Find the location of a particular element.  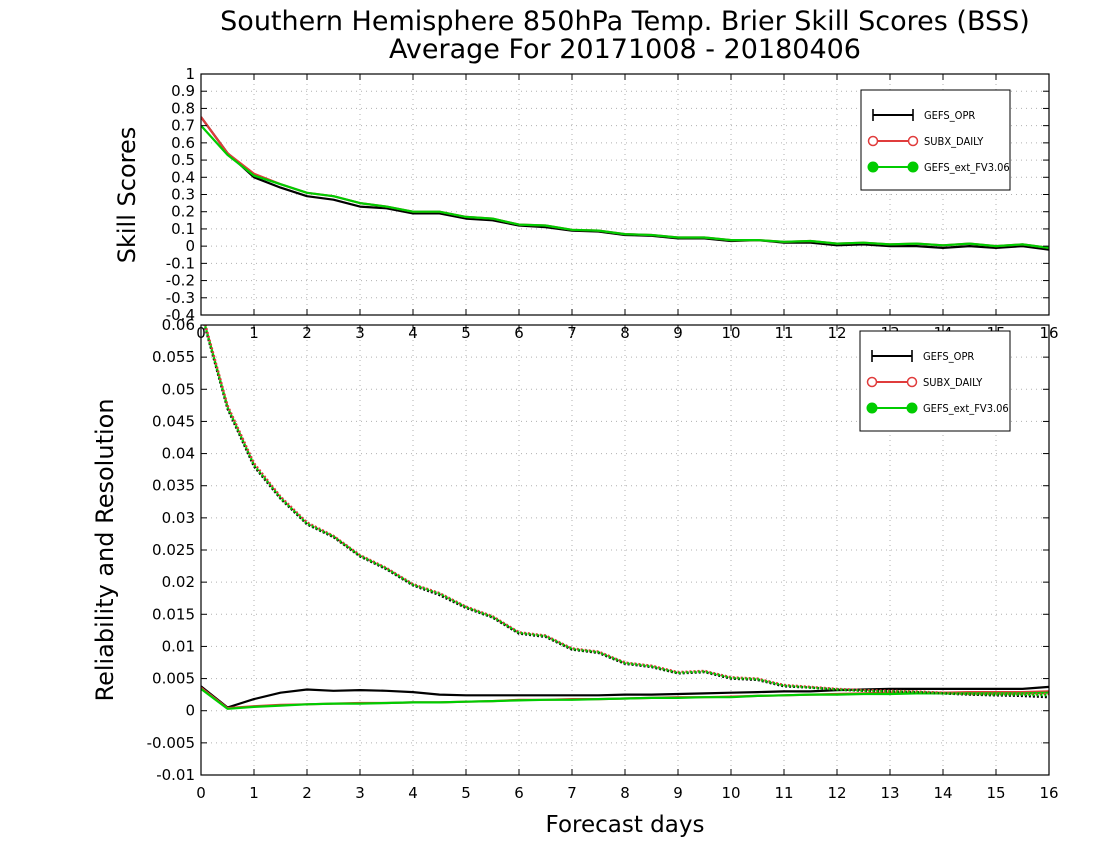

x-tick-label: 14 is located at coordinates (942, 793).